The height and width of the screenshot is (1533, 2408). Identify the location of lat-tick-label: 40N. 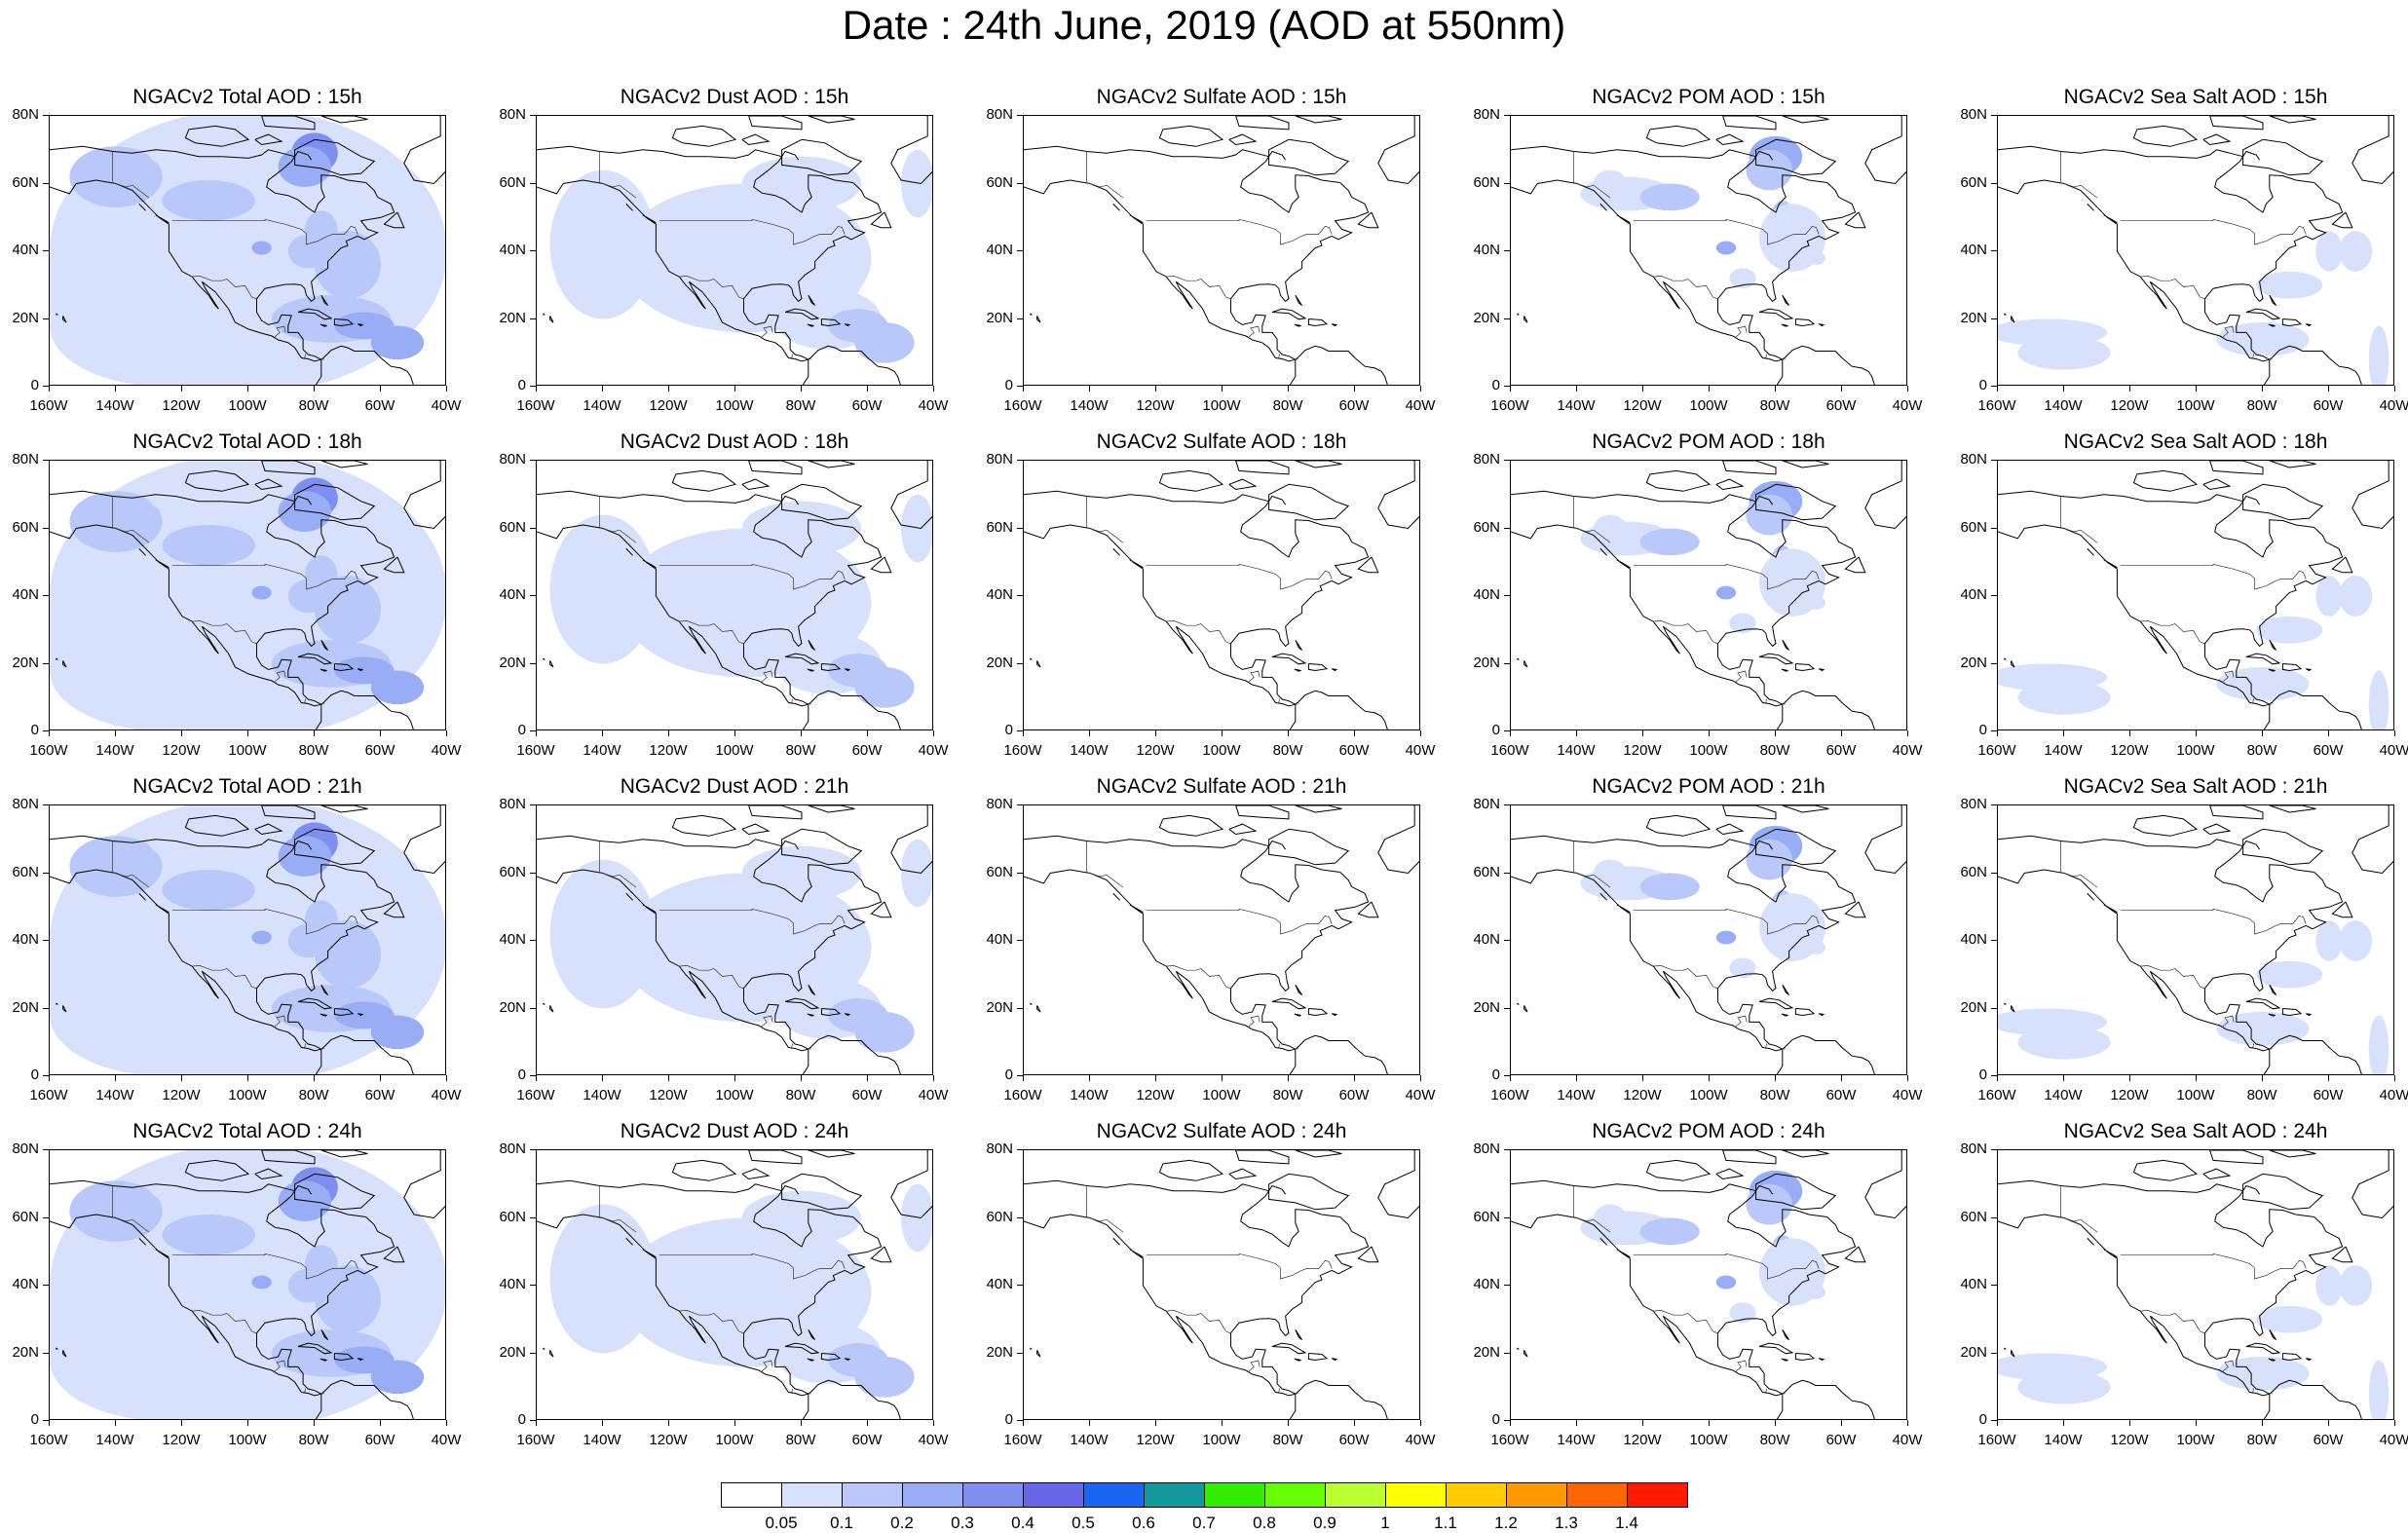
(999, 940).